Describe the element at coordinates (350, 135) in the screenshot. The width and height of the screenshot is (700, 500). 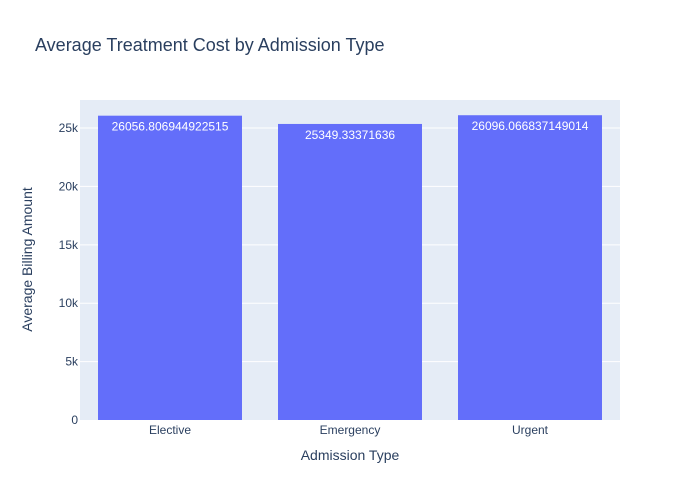
I see `data-label-emergency: 25349.33371636` at that location.